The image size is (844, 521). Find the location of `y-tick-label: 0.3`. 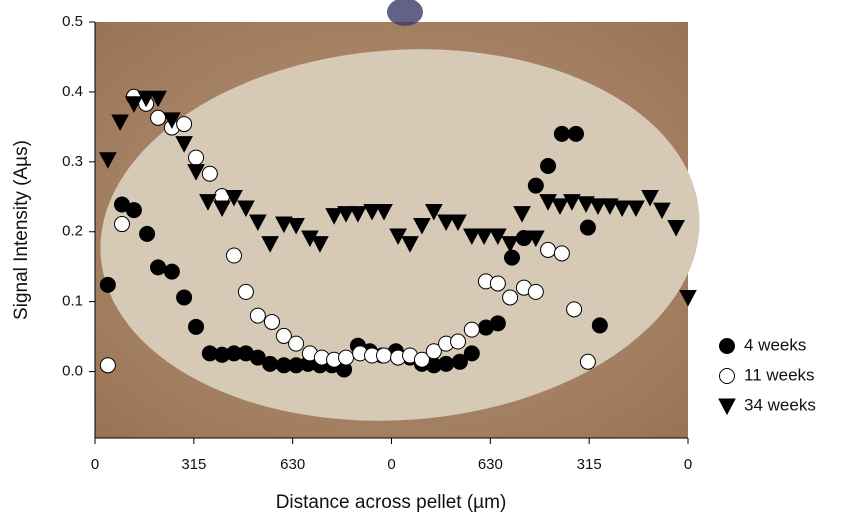

y-tick-label: 0.3 is located at coordinates (72, 161).